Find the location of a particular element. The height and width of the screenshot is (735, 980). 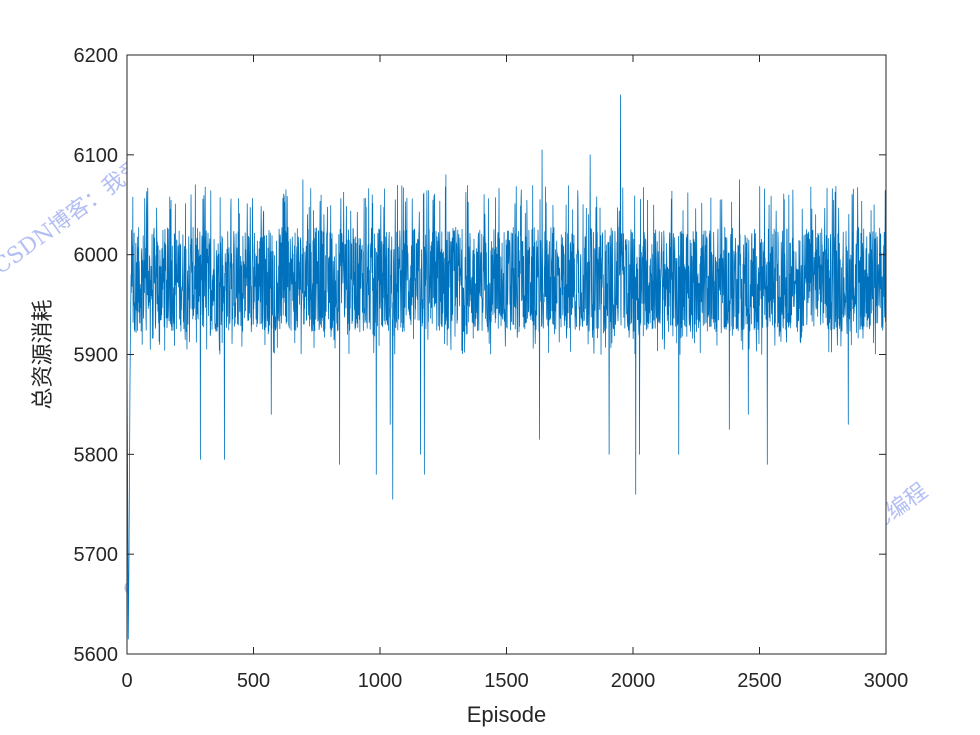

x-tick-label: 3000 is located at coordinates (886, 681).